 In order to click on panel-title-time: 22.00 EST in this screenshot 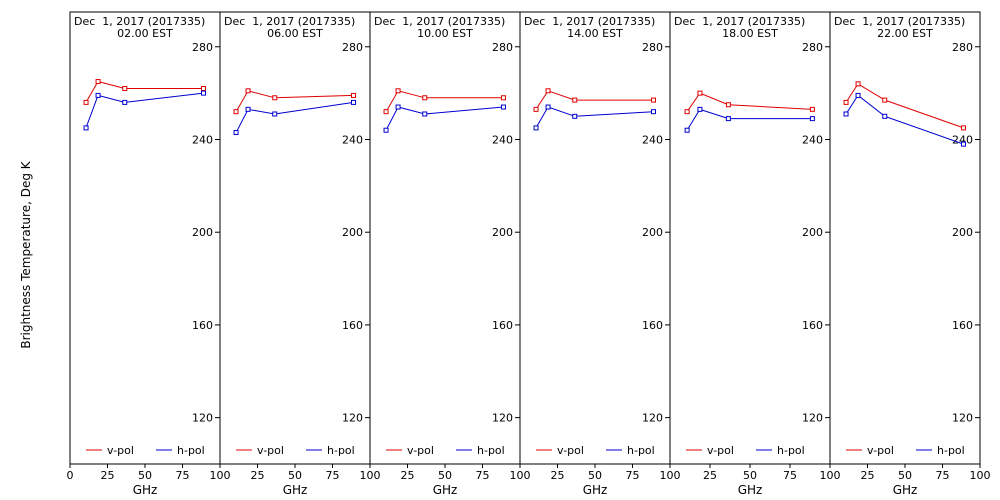, I will do `click(905, 33)`.